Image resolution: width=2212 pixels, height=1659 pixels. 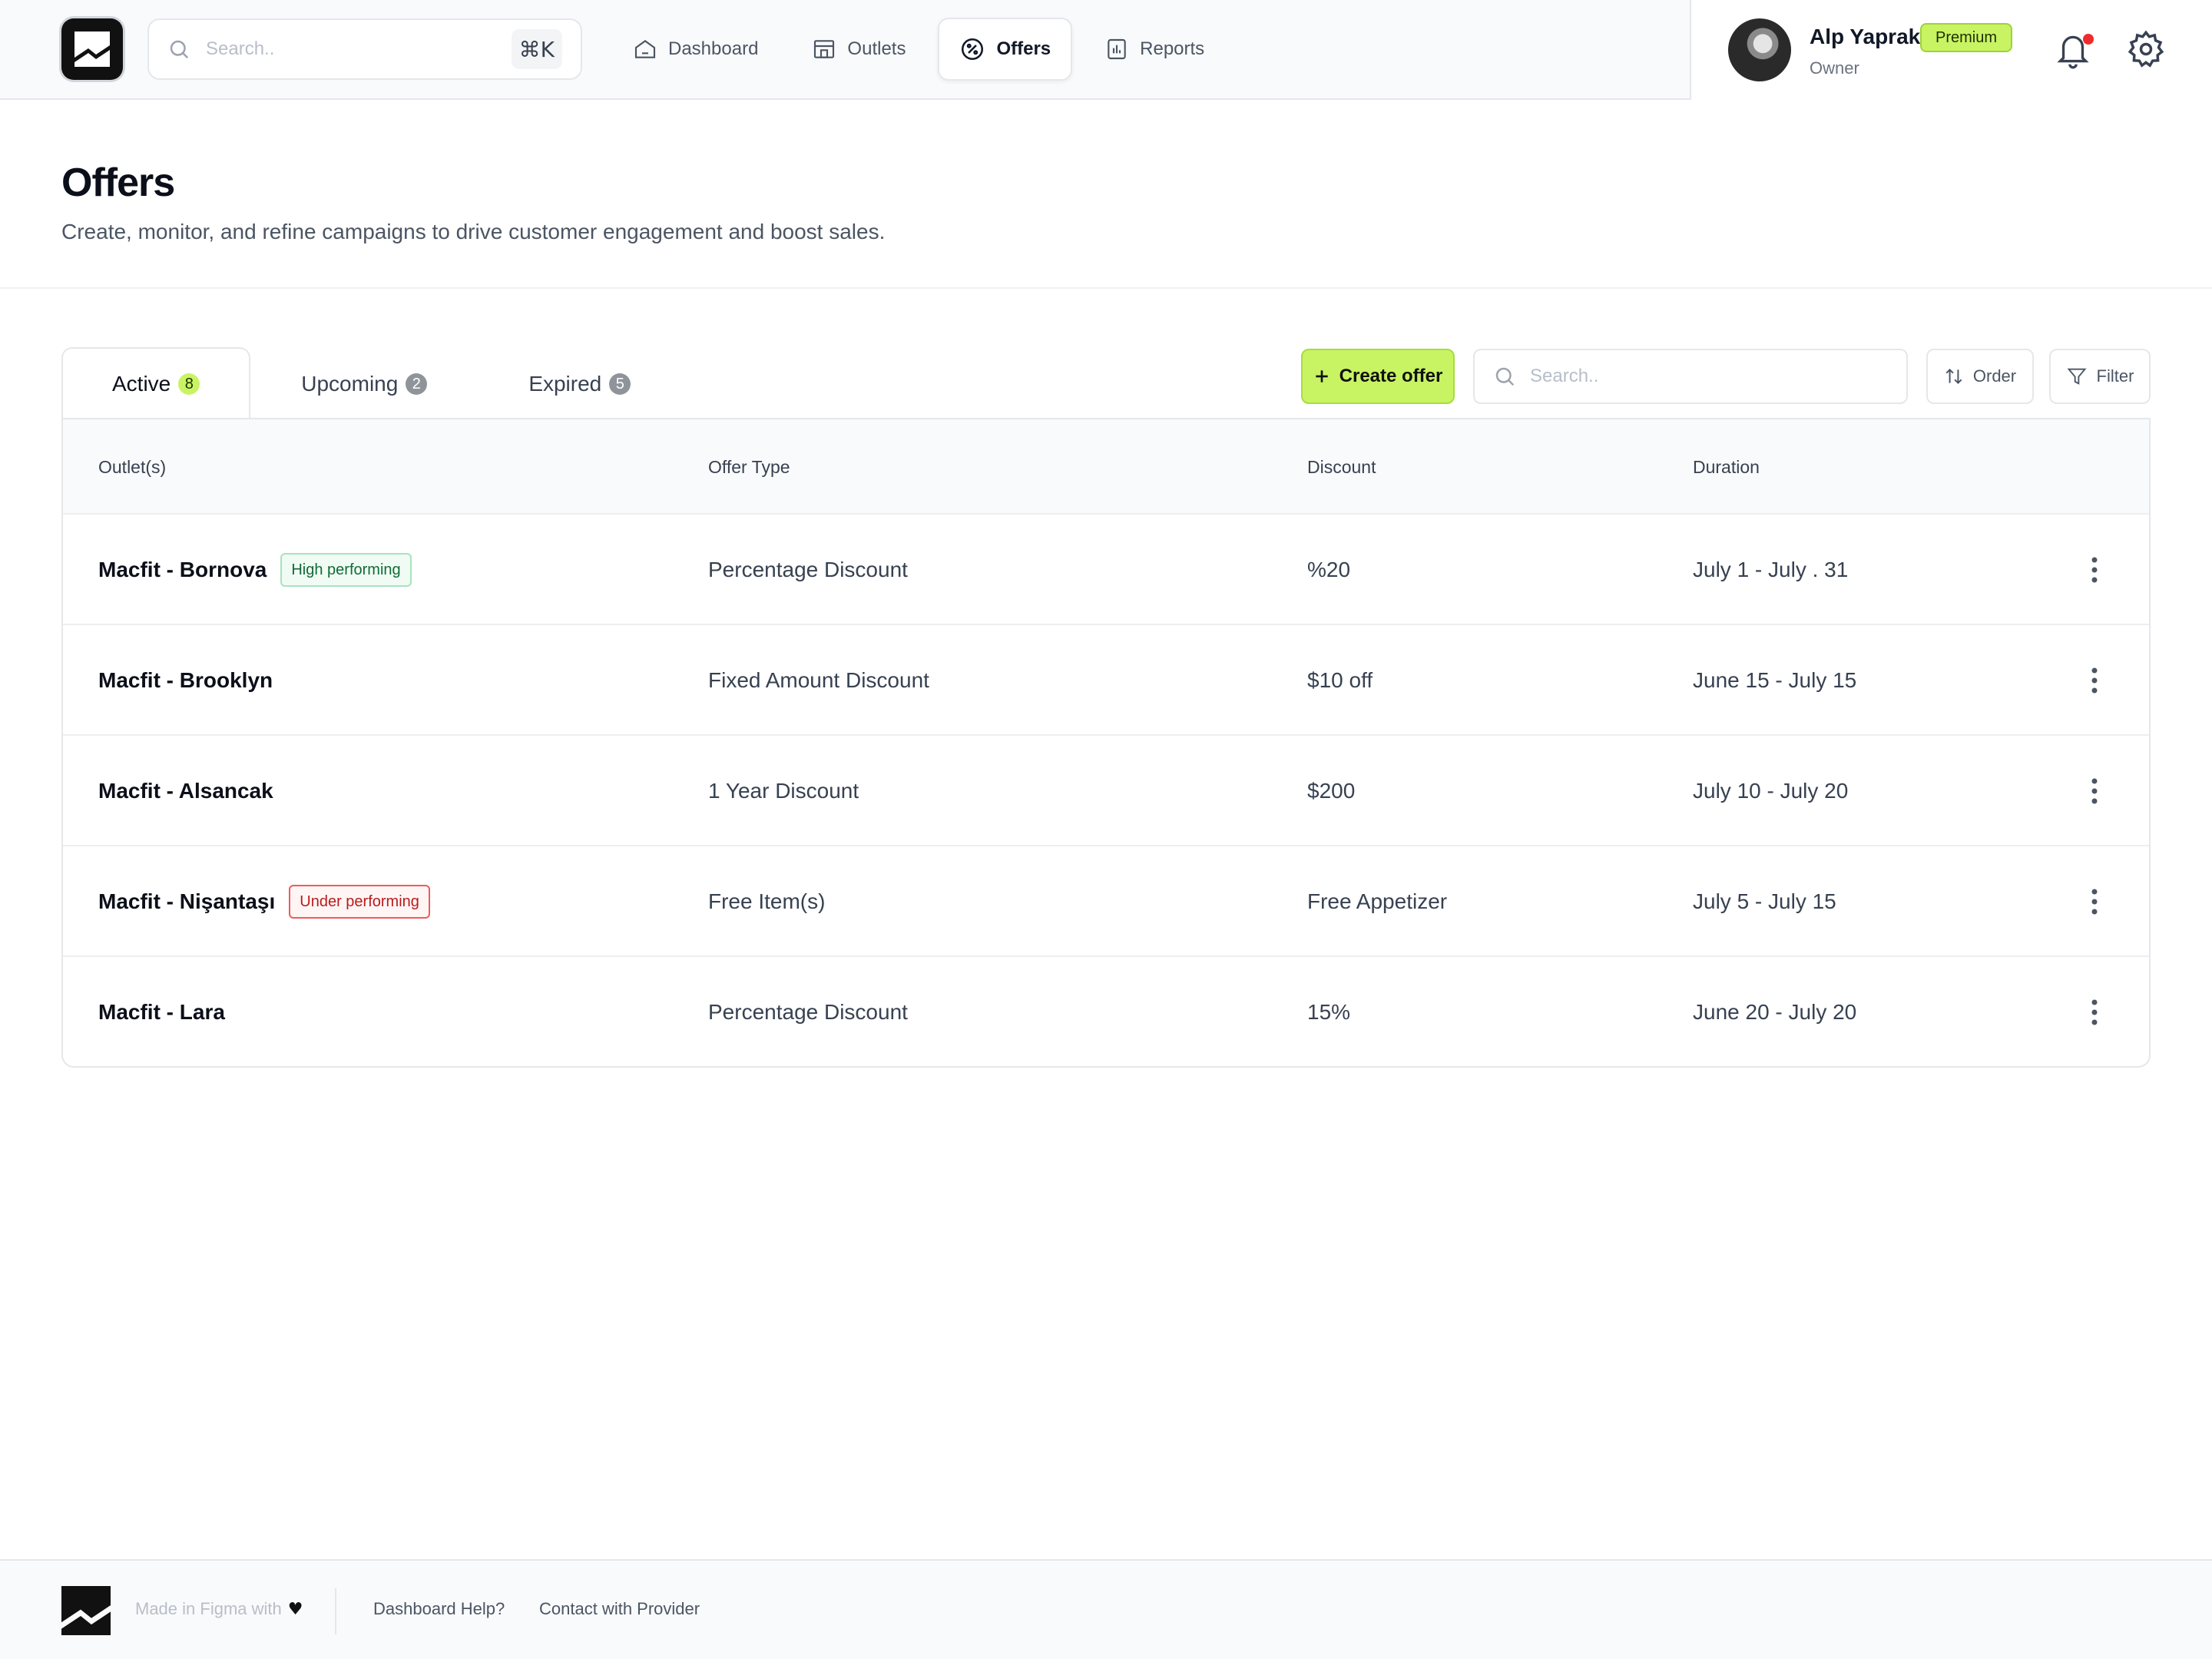 I want to click on tab-expired: Expired 5, so click(x=579, y=383).